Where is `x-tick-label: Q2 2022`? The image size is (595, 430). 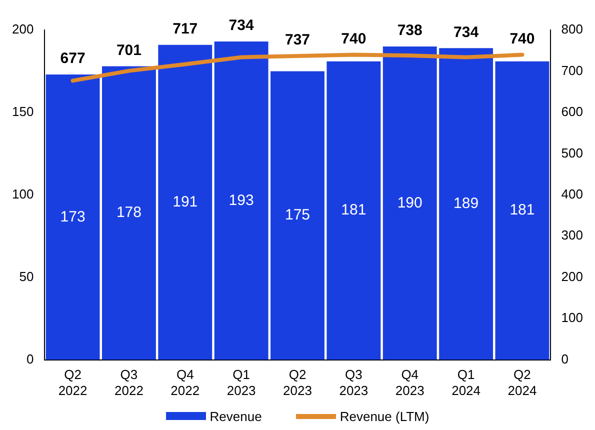
x-tick-label: Q2 2022 is located at coordinates (73, 382).